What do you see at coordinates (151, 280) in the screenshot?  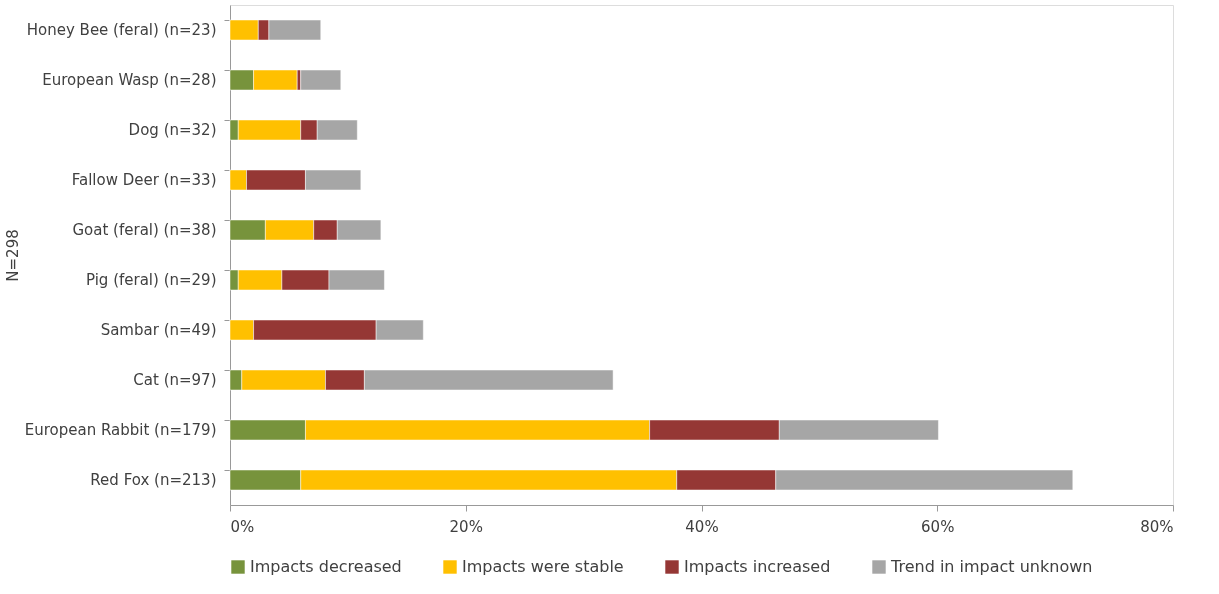 I see `y-tick-label: Pig (feral) (n=29)` at bounding box center [151, 280].